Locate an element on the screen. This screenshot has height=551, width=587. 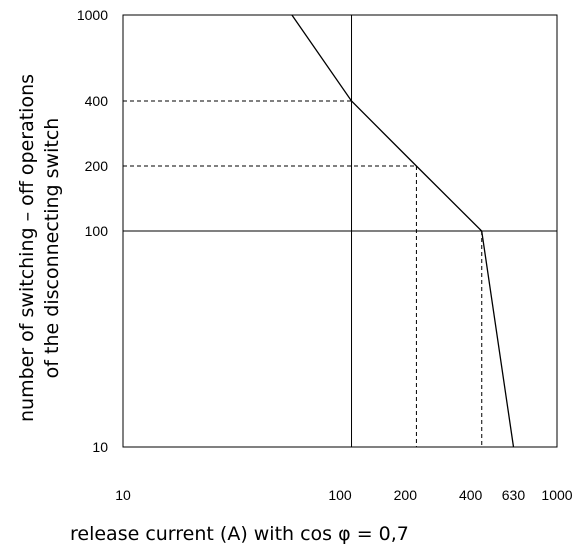
x-tick-label-5: 1000 is located at coordinates (556, 495).